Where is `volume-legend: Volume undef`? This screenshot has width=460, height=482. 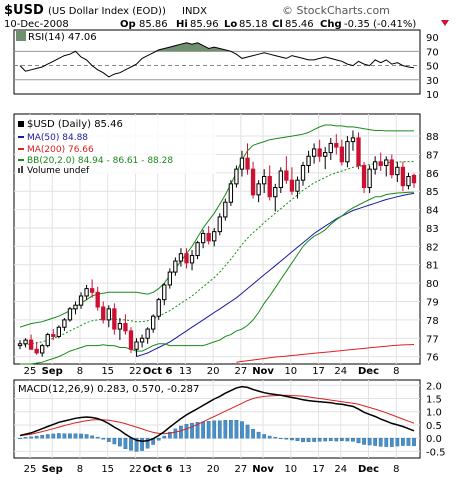
volume-legend: Volume undef is located at coordinates (58, 171).